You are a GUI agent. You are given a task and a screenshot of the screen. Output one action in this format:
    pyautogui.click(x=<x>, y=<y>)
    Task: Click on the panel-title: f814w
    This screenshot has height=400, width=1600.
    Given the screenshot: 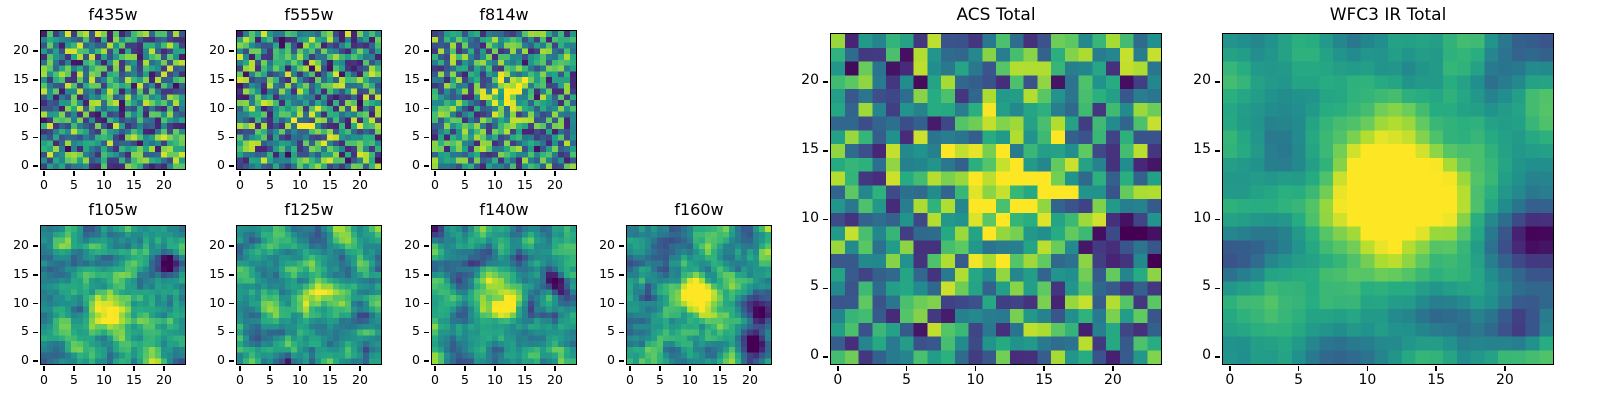 What is the action you would take?
    pyautogui.click(x=504, y=14)
    